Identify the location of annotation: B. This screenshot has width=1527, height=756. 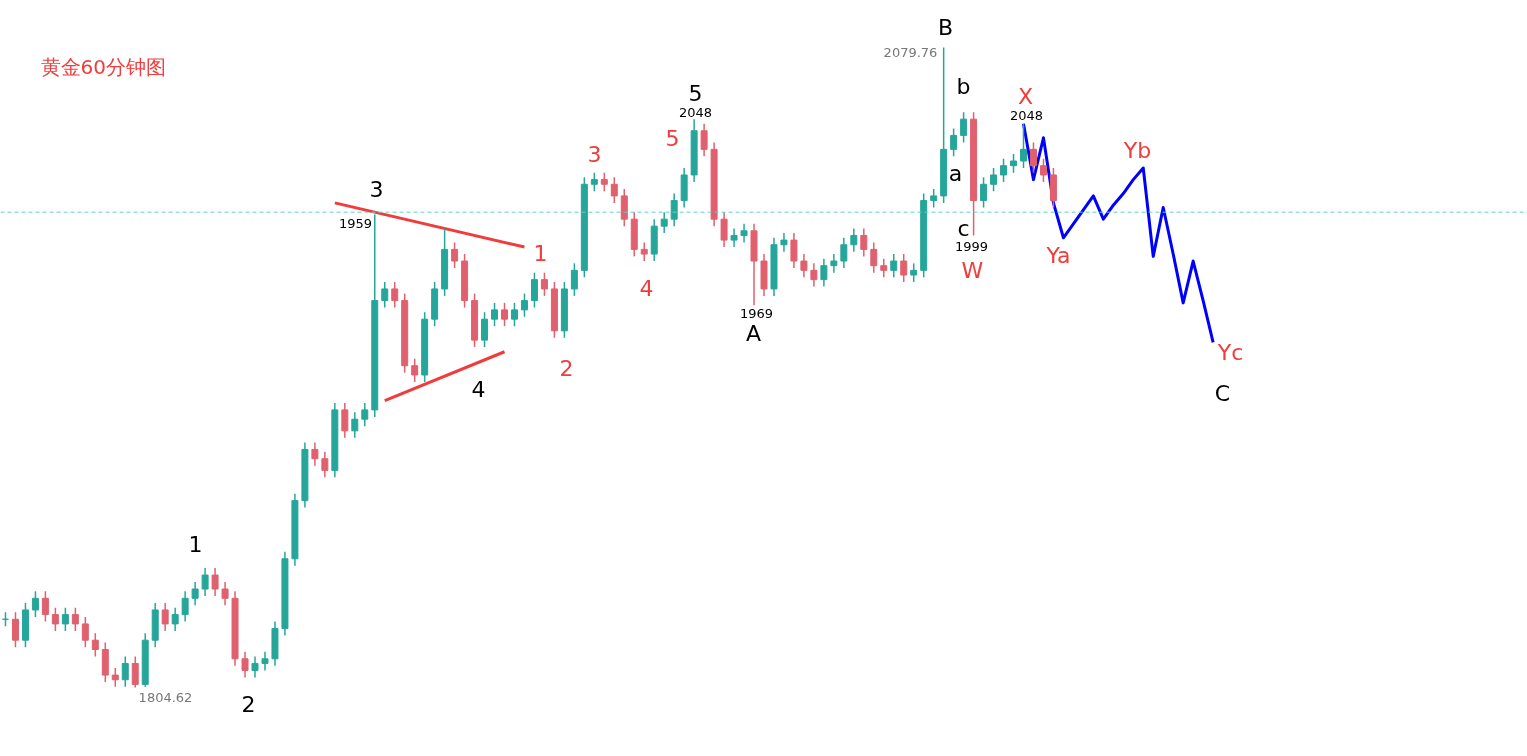
(945, 27).